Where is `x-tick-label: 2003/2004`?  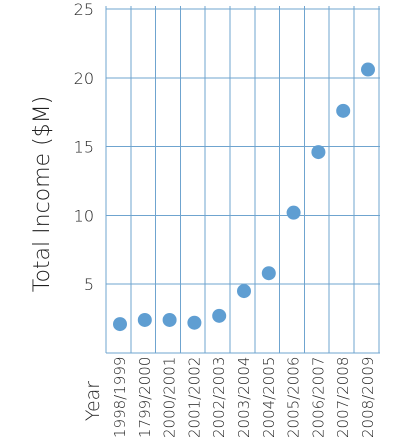
x-tick-label: 2003/2004 is located at coordinates (244, 397).